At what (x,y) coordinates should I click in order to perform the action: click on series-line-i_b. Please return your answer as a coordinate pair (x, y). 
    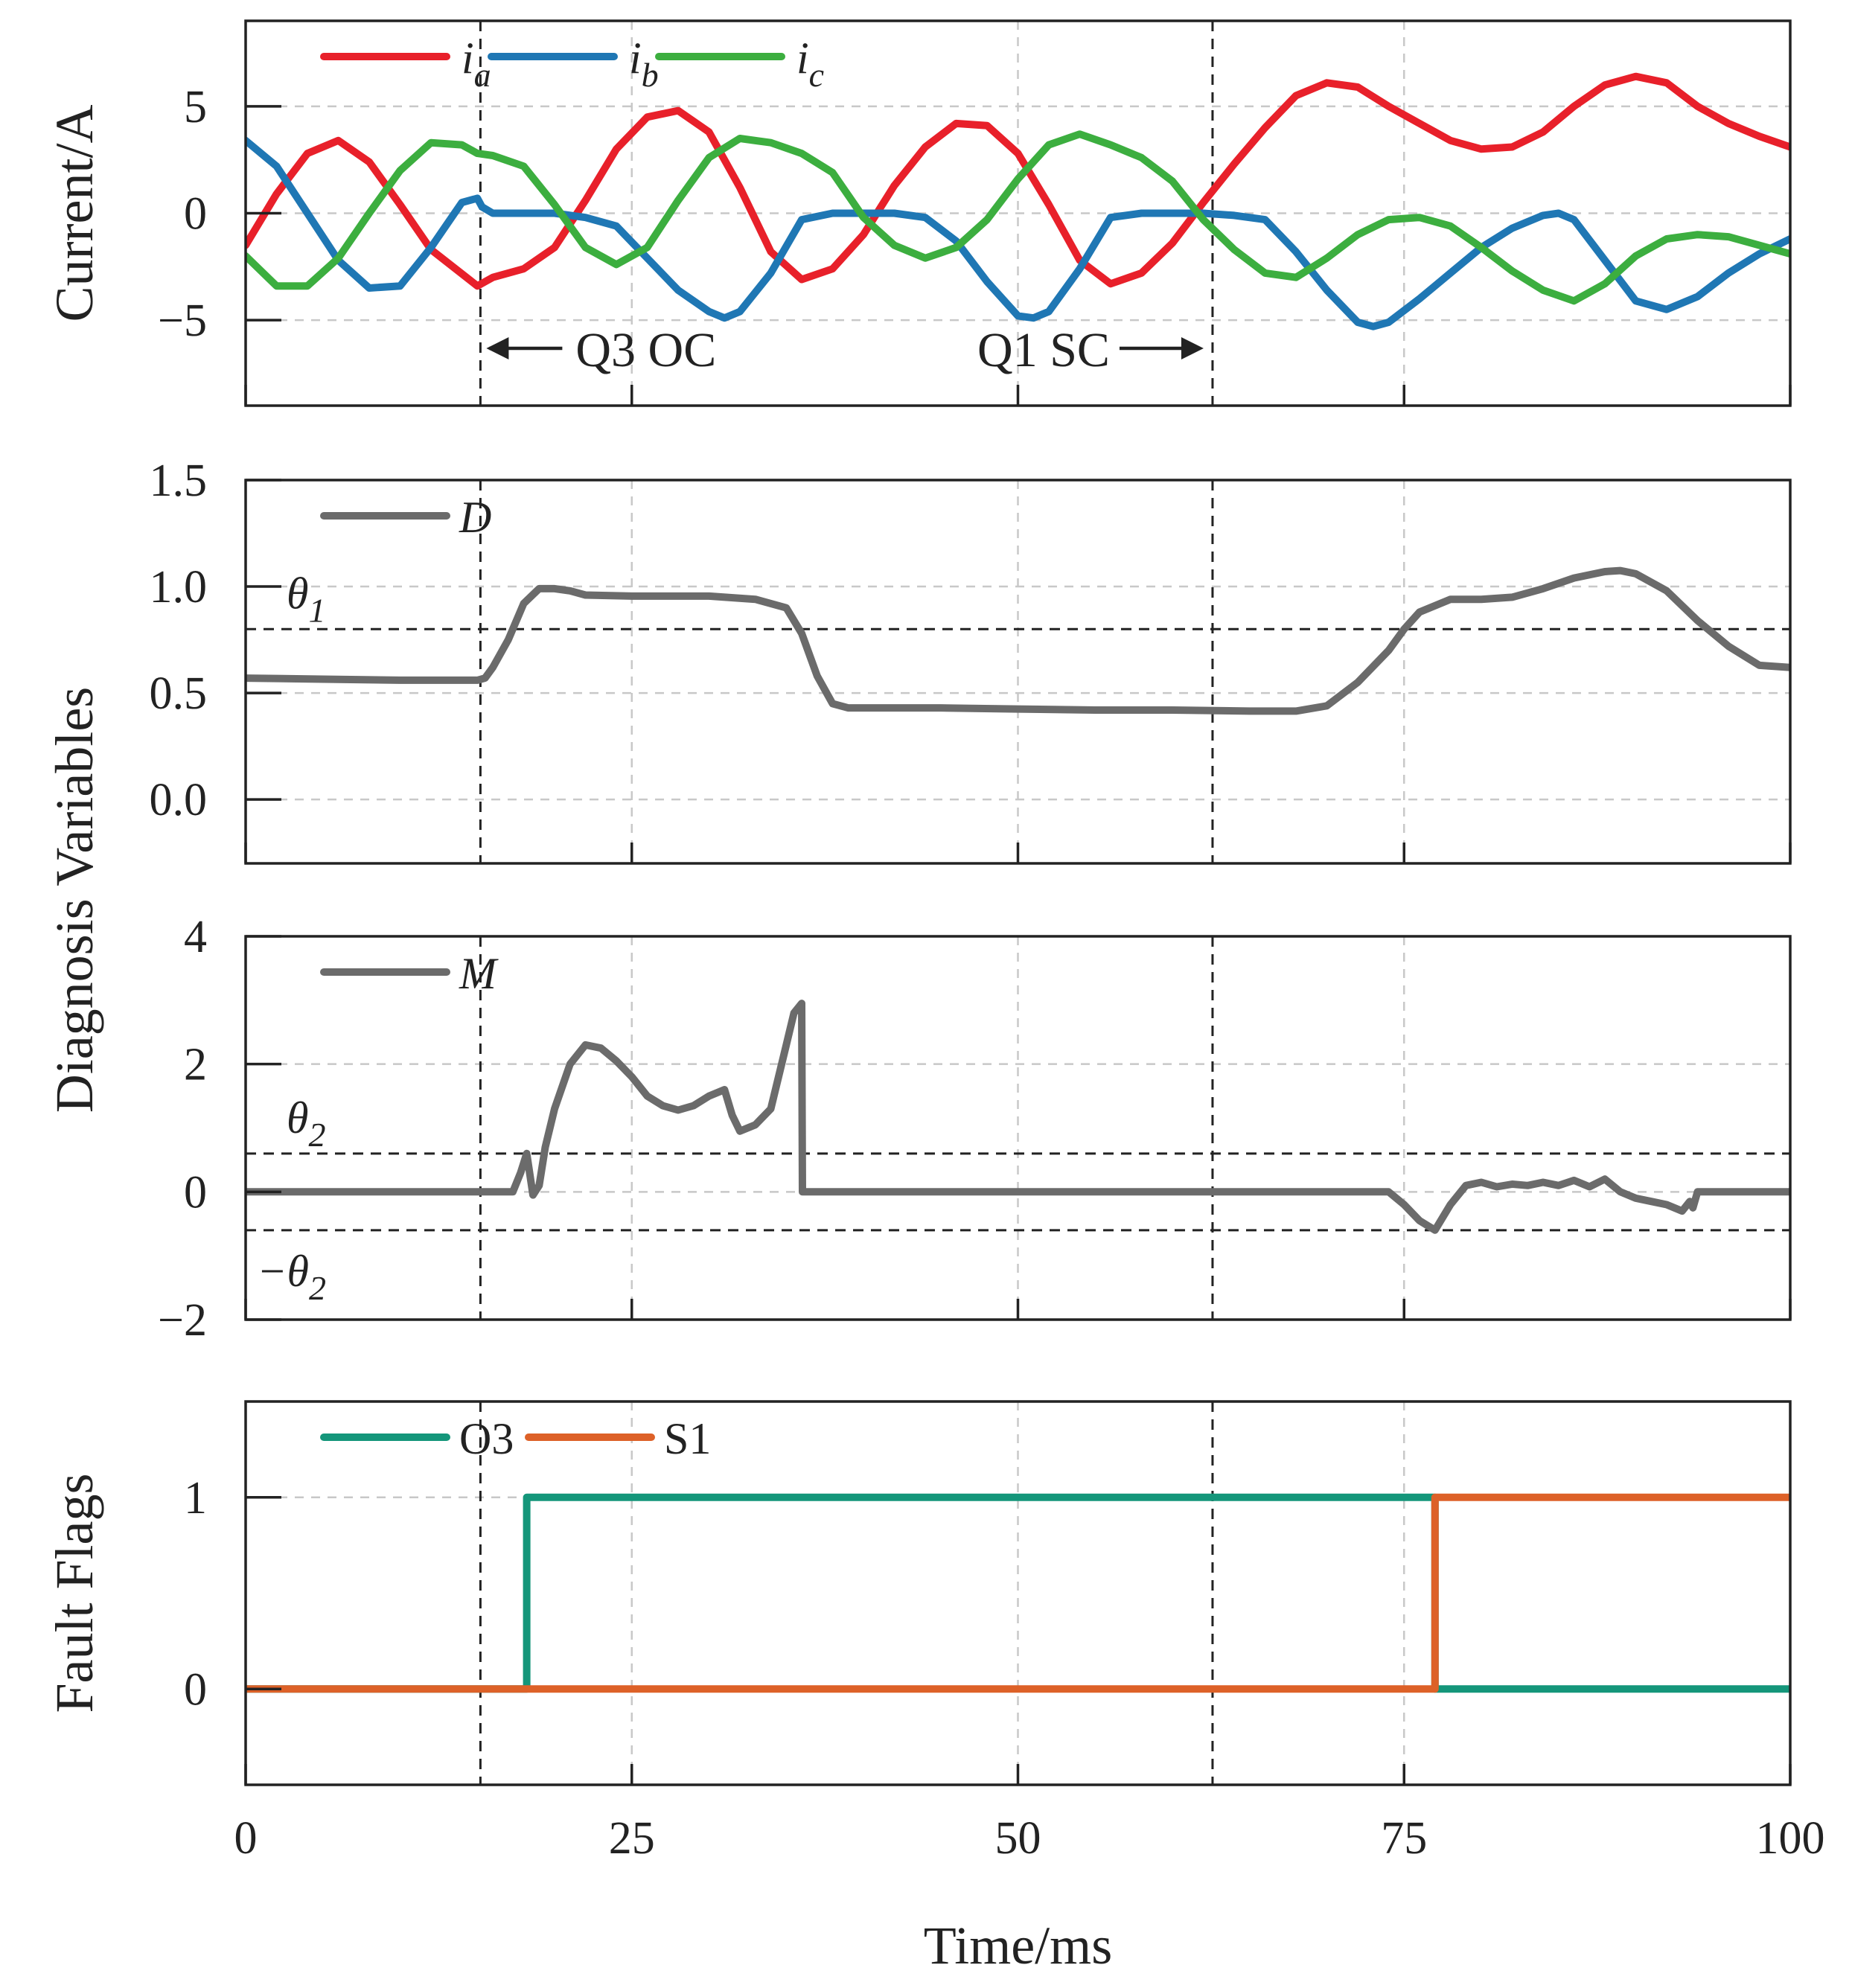
    Looking at the image, I should click on (1018, 233).